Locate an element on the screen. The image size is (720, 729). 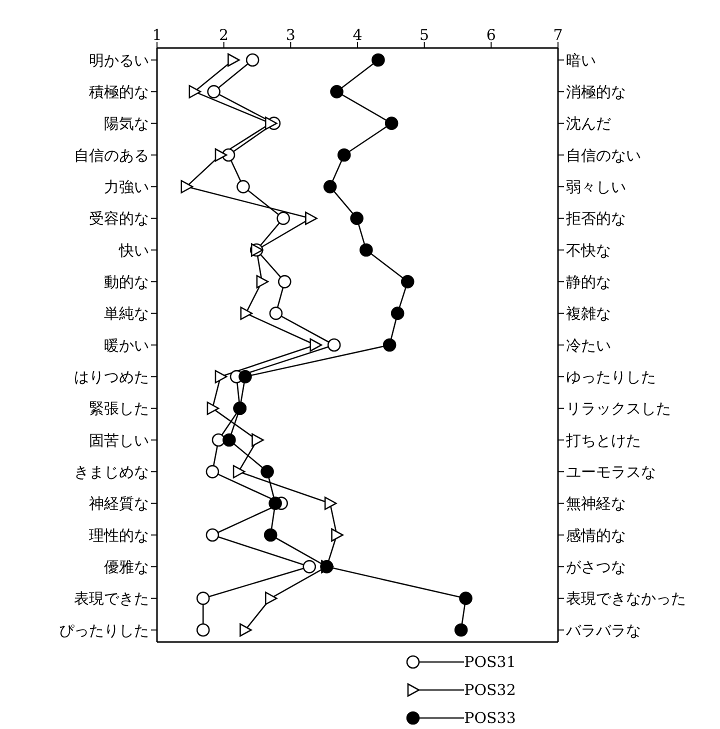
y-tick-label: はりつめた is located at coordinates (111, 377).